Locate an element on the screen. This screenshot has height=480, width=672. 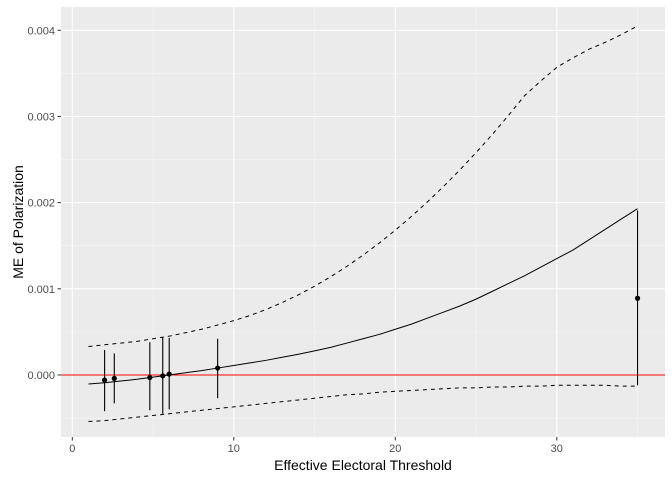
y-tick-label: 0.001 is located at coordinates (41, 290).